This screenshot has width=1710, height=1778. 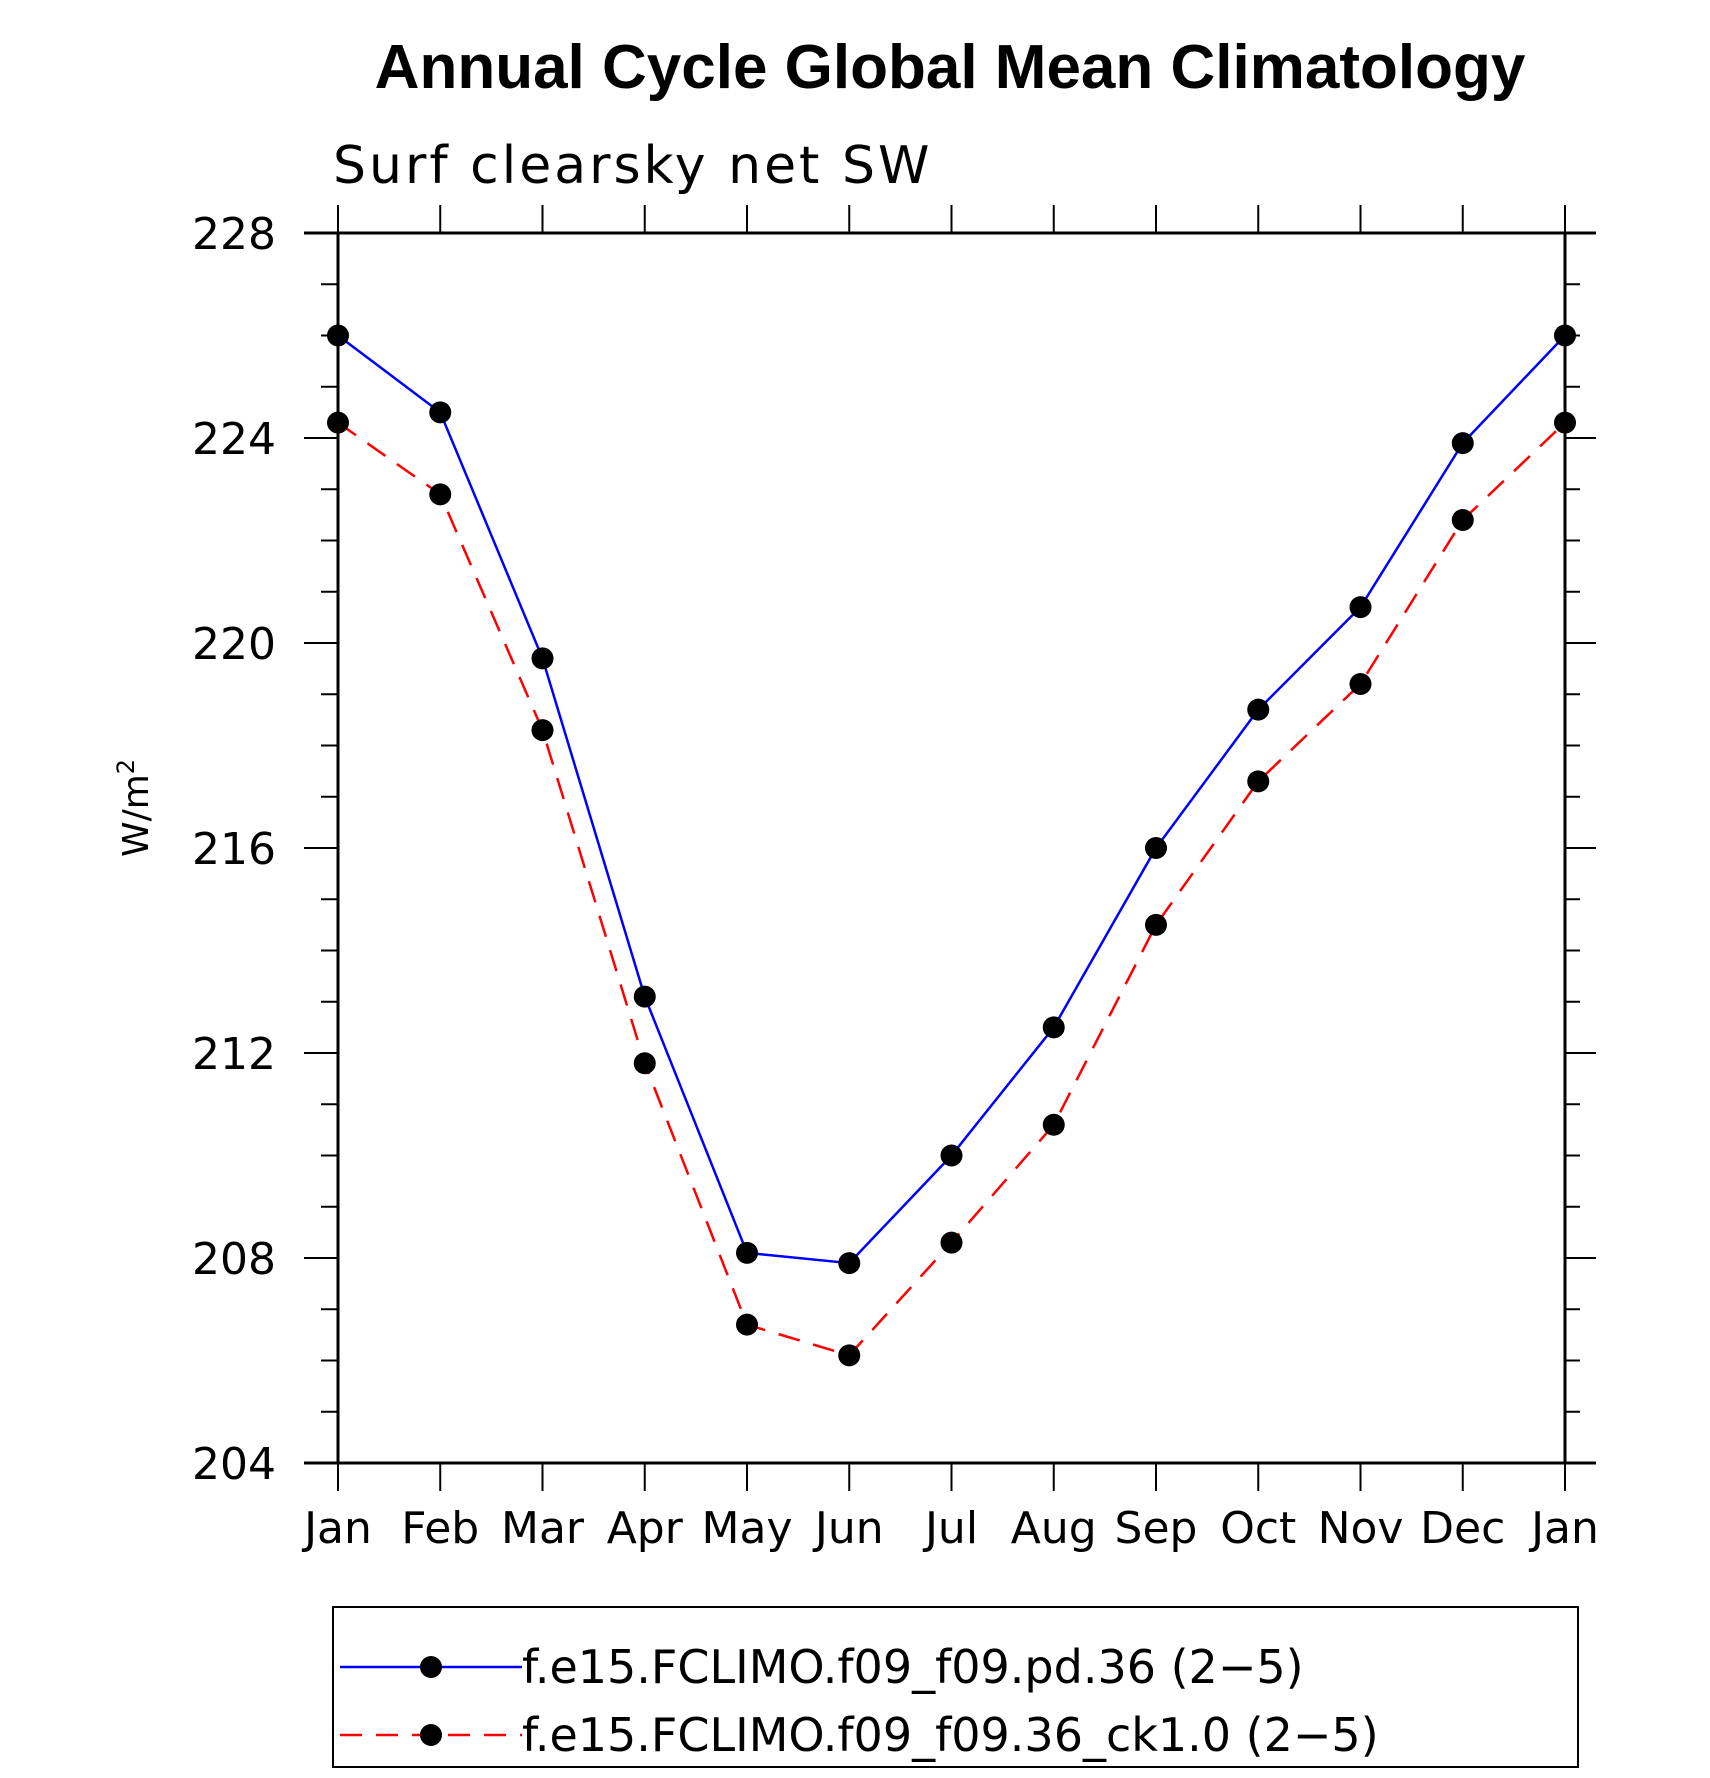 I want to click on svg-text: W/m2, so click(x=134, y=808).